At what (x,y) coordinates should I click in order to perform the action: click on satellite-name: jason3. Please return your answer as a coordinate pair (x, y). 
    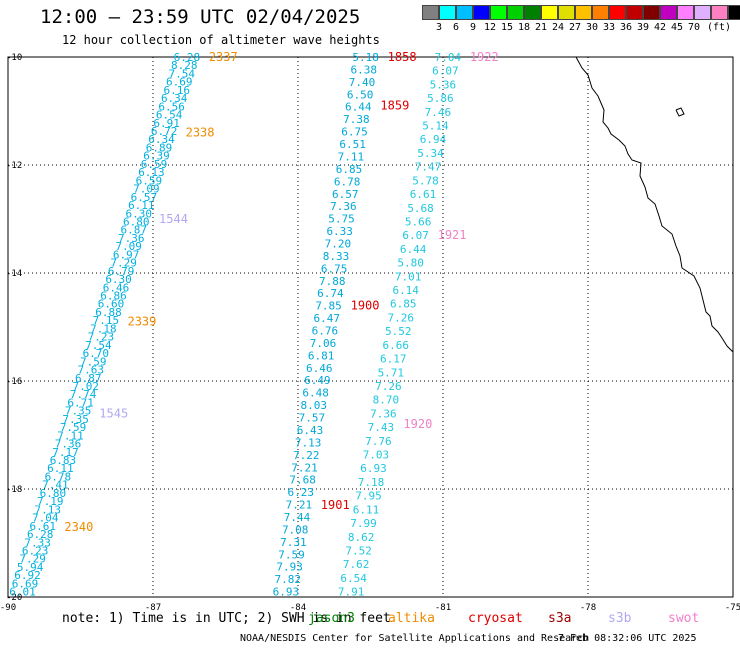
    Looking at the image, I should click on (331, 618).